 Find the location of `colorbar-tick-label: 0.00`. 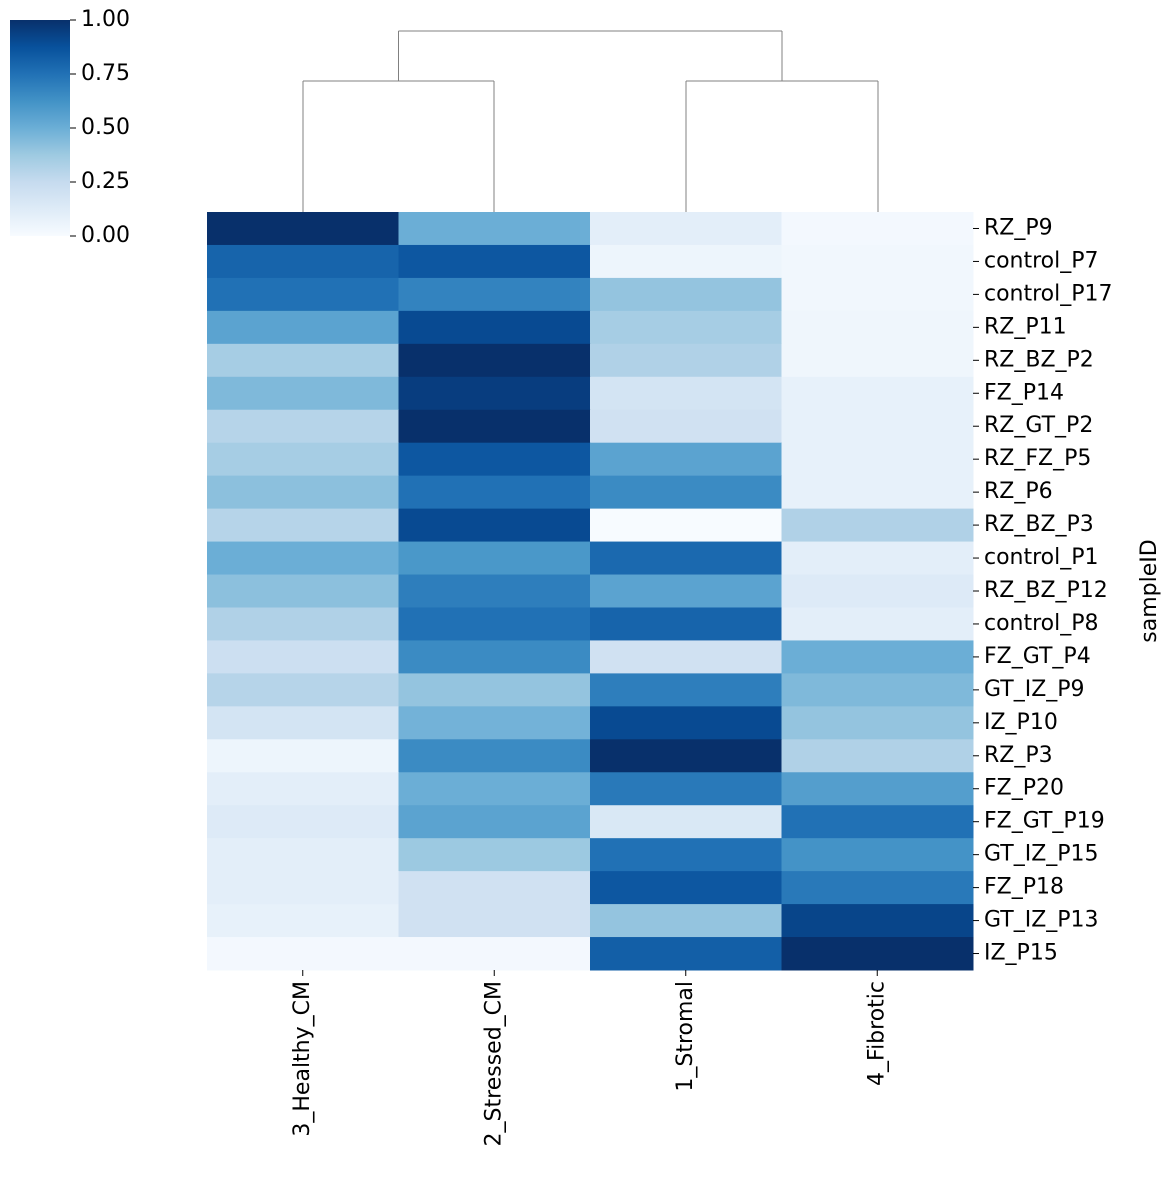

colorbar-tick-label: 0.00 is located at coordinates (105, 235).